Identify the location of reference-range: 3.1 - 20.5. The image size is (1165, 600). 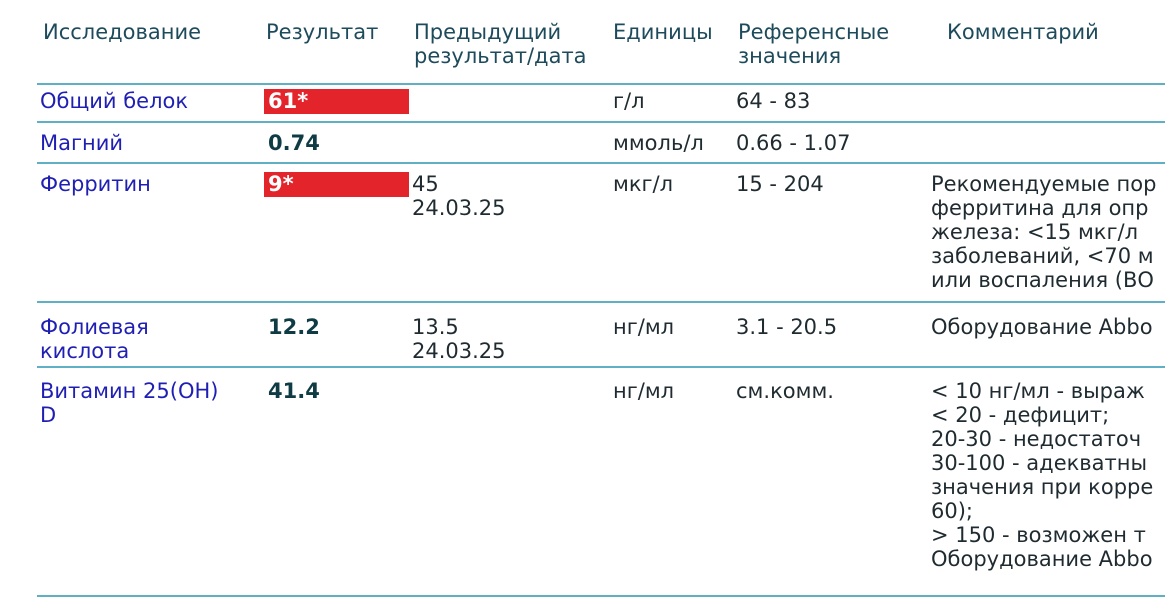
(787, 327).